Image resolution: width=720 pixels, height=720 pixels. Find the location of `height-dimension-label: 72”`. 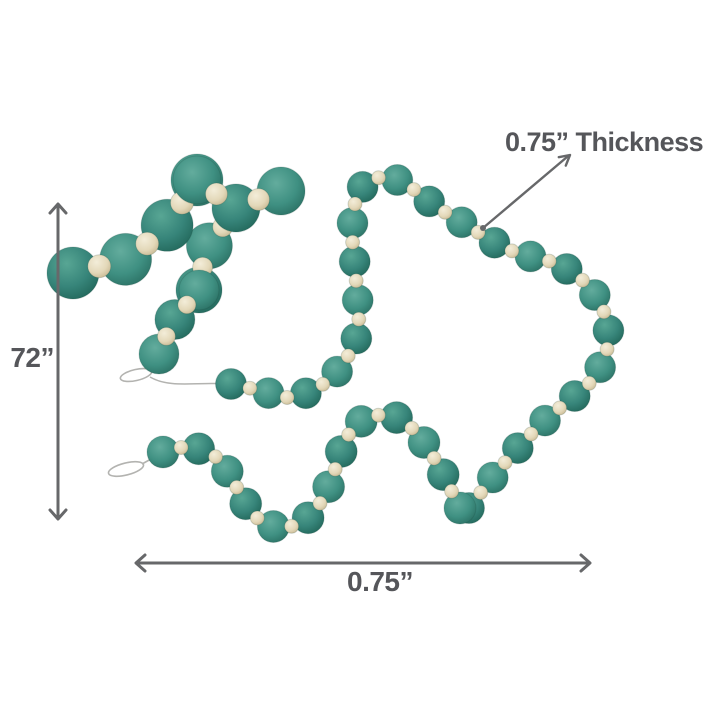

height-dimension-label: 72” is located at coordinates (32, 357).